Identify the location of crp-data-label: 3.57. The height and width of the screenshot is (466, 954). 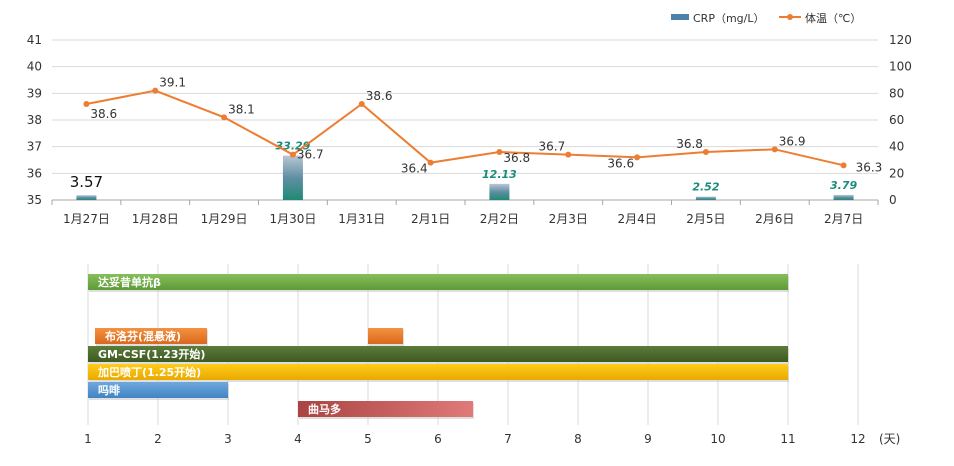
(86, 182).